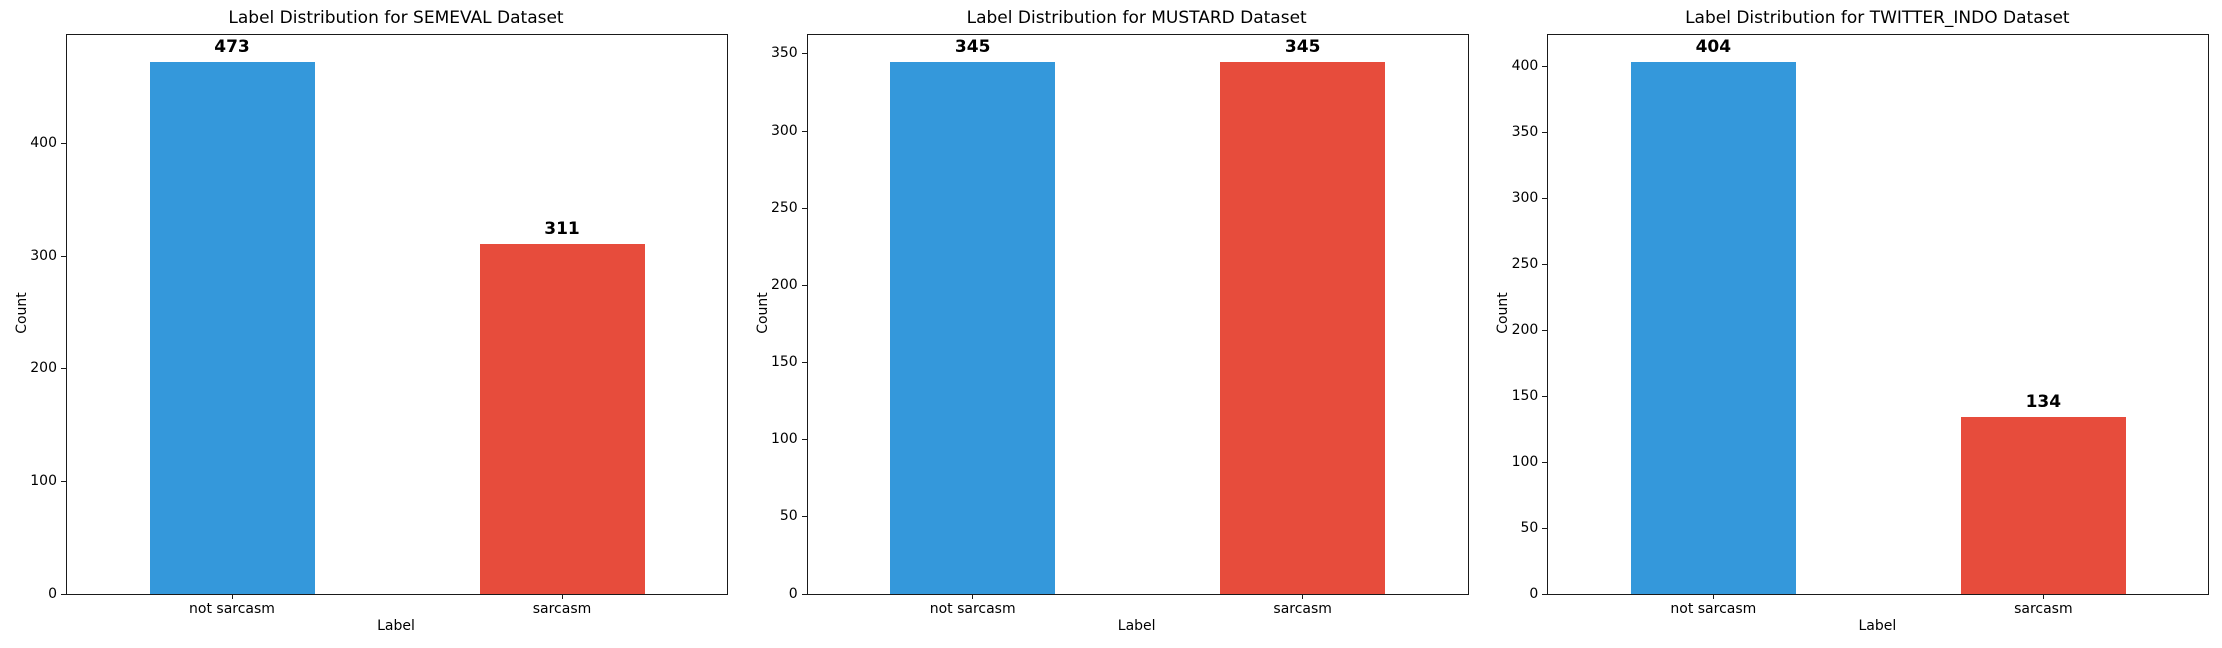 Image resolution: width=2222 pixels, height=648 pixels. Describe the element at coordinates (1136, 18) in the screenshot. I see `chart-title: Label Distribution for MUSTARD Dataset` at that location.